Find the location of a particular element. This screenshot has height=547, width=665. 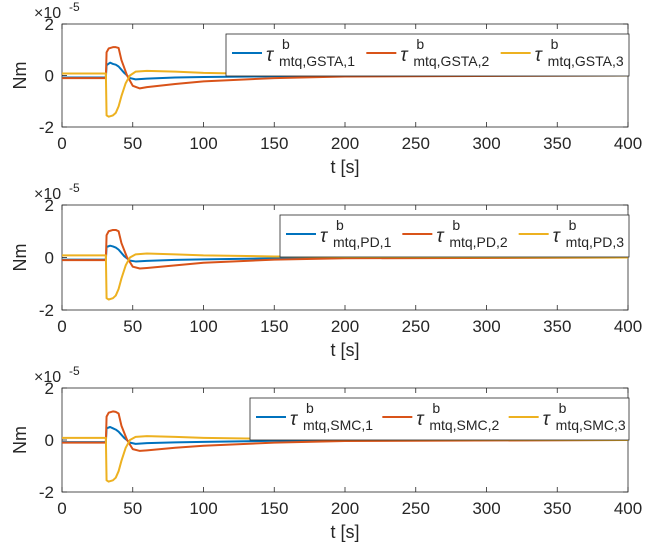

legend-subscript: mtq,GSTA,3 is located at coordinates (586, 61).